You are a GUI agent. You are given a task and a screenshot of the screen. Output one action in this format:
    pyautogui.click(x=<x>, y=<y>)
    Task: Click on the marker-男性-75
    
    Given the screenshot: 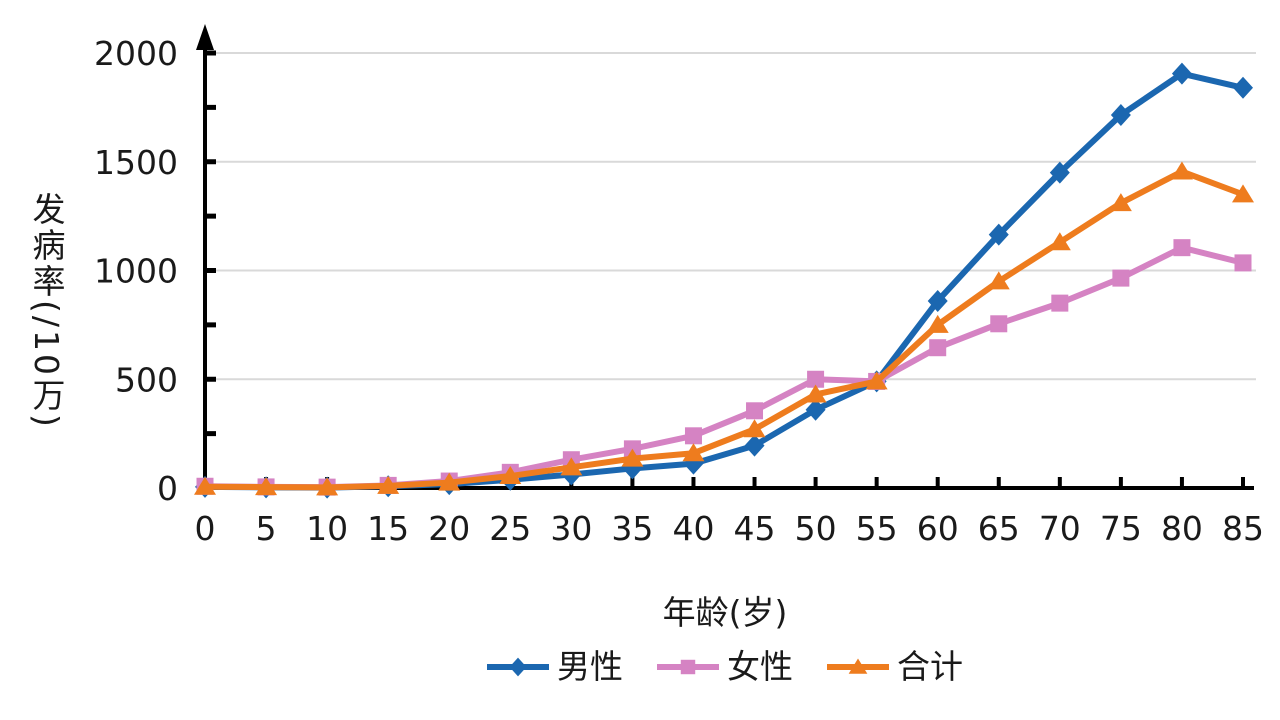 What is the action you would take?
    pyautogui.click(x=1120, y=114)
    